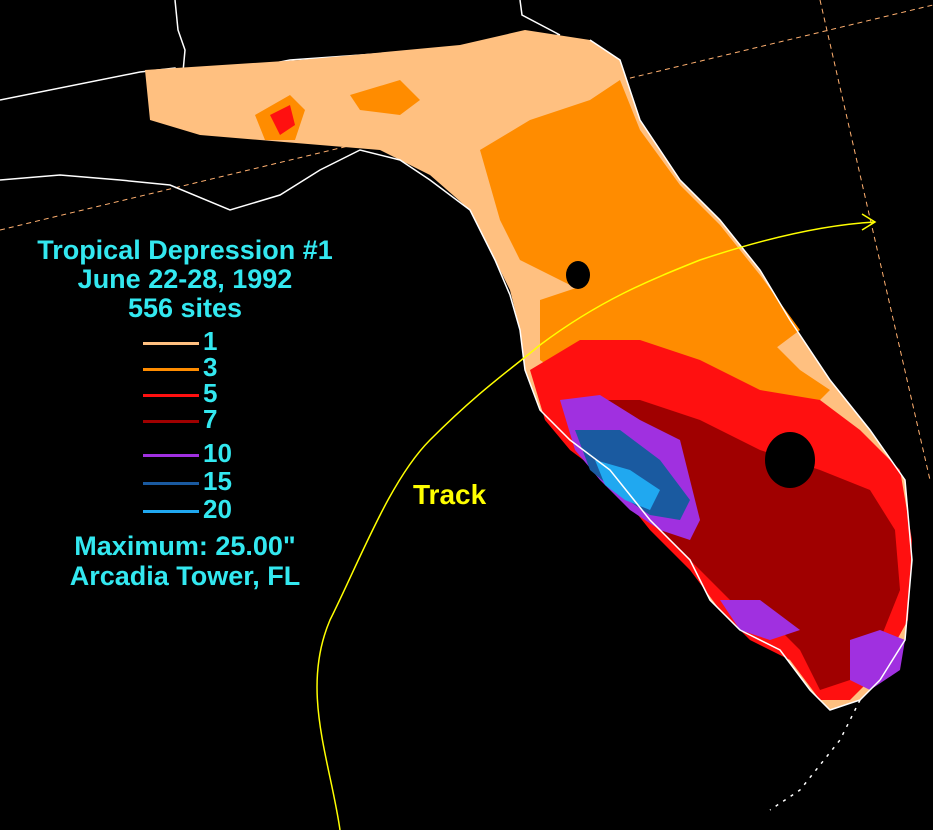  I want to click on legend-item-20: 20, so click(208, 509).